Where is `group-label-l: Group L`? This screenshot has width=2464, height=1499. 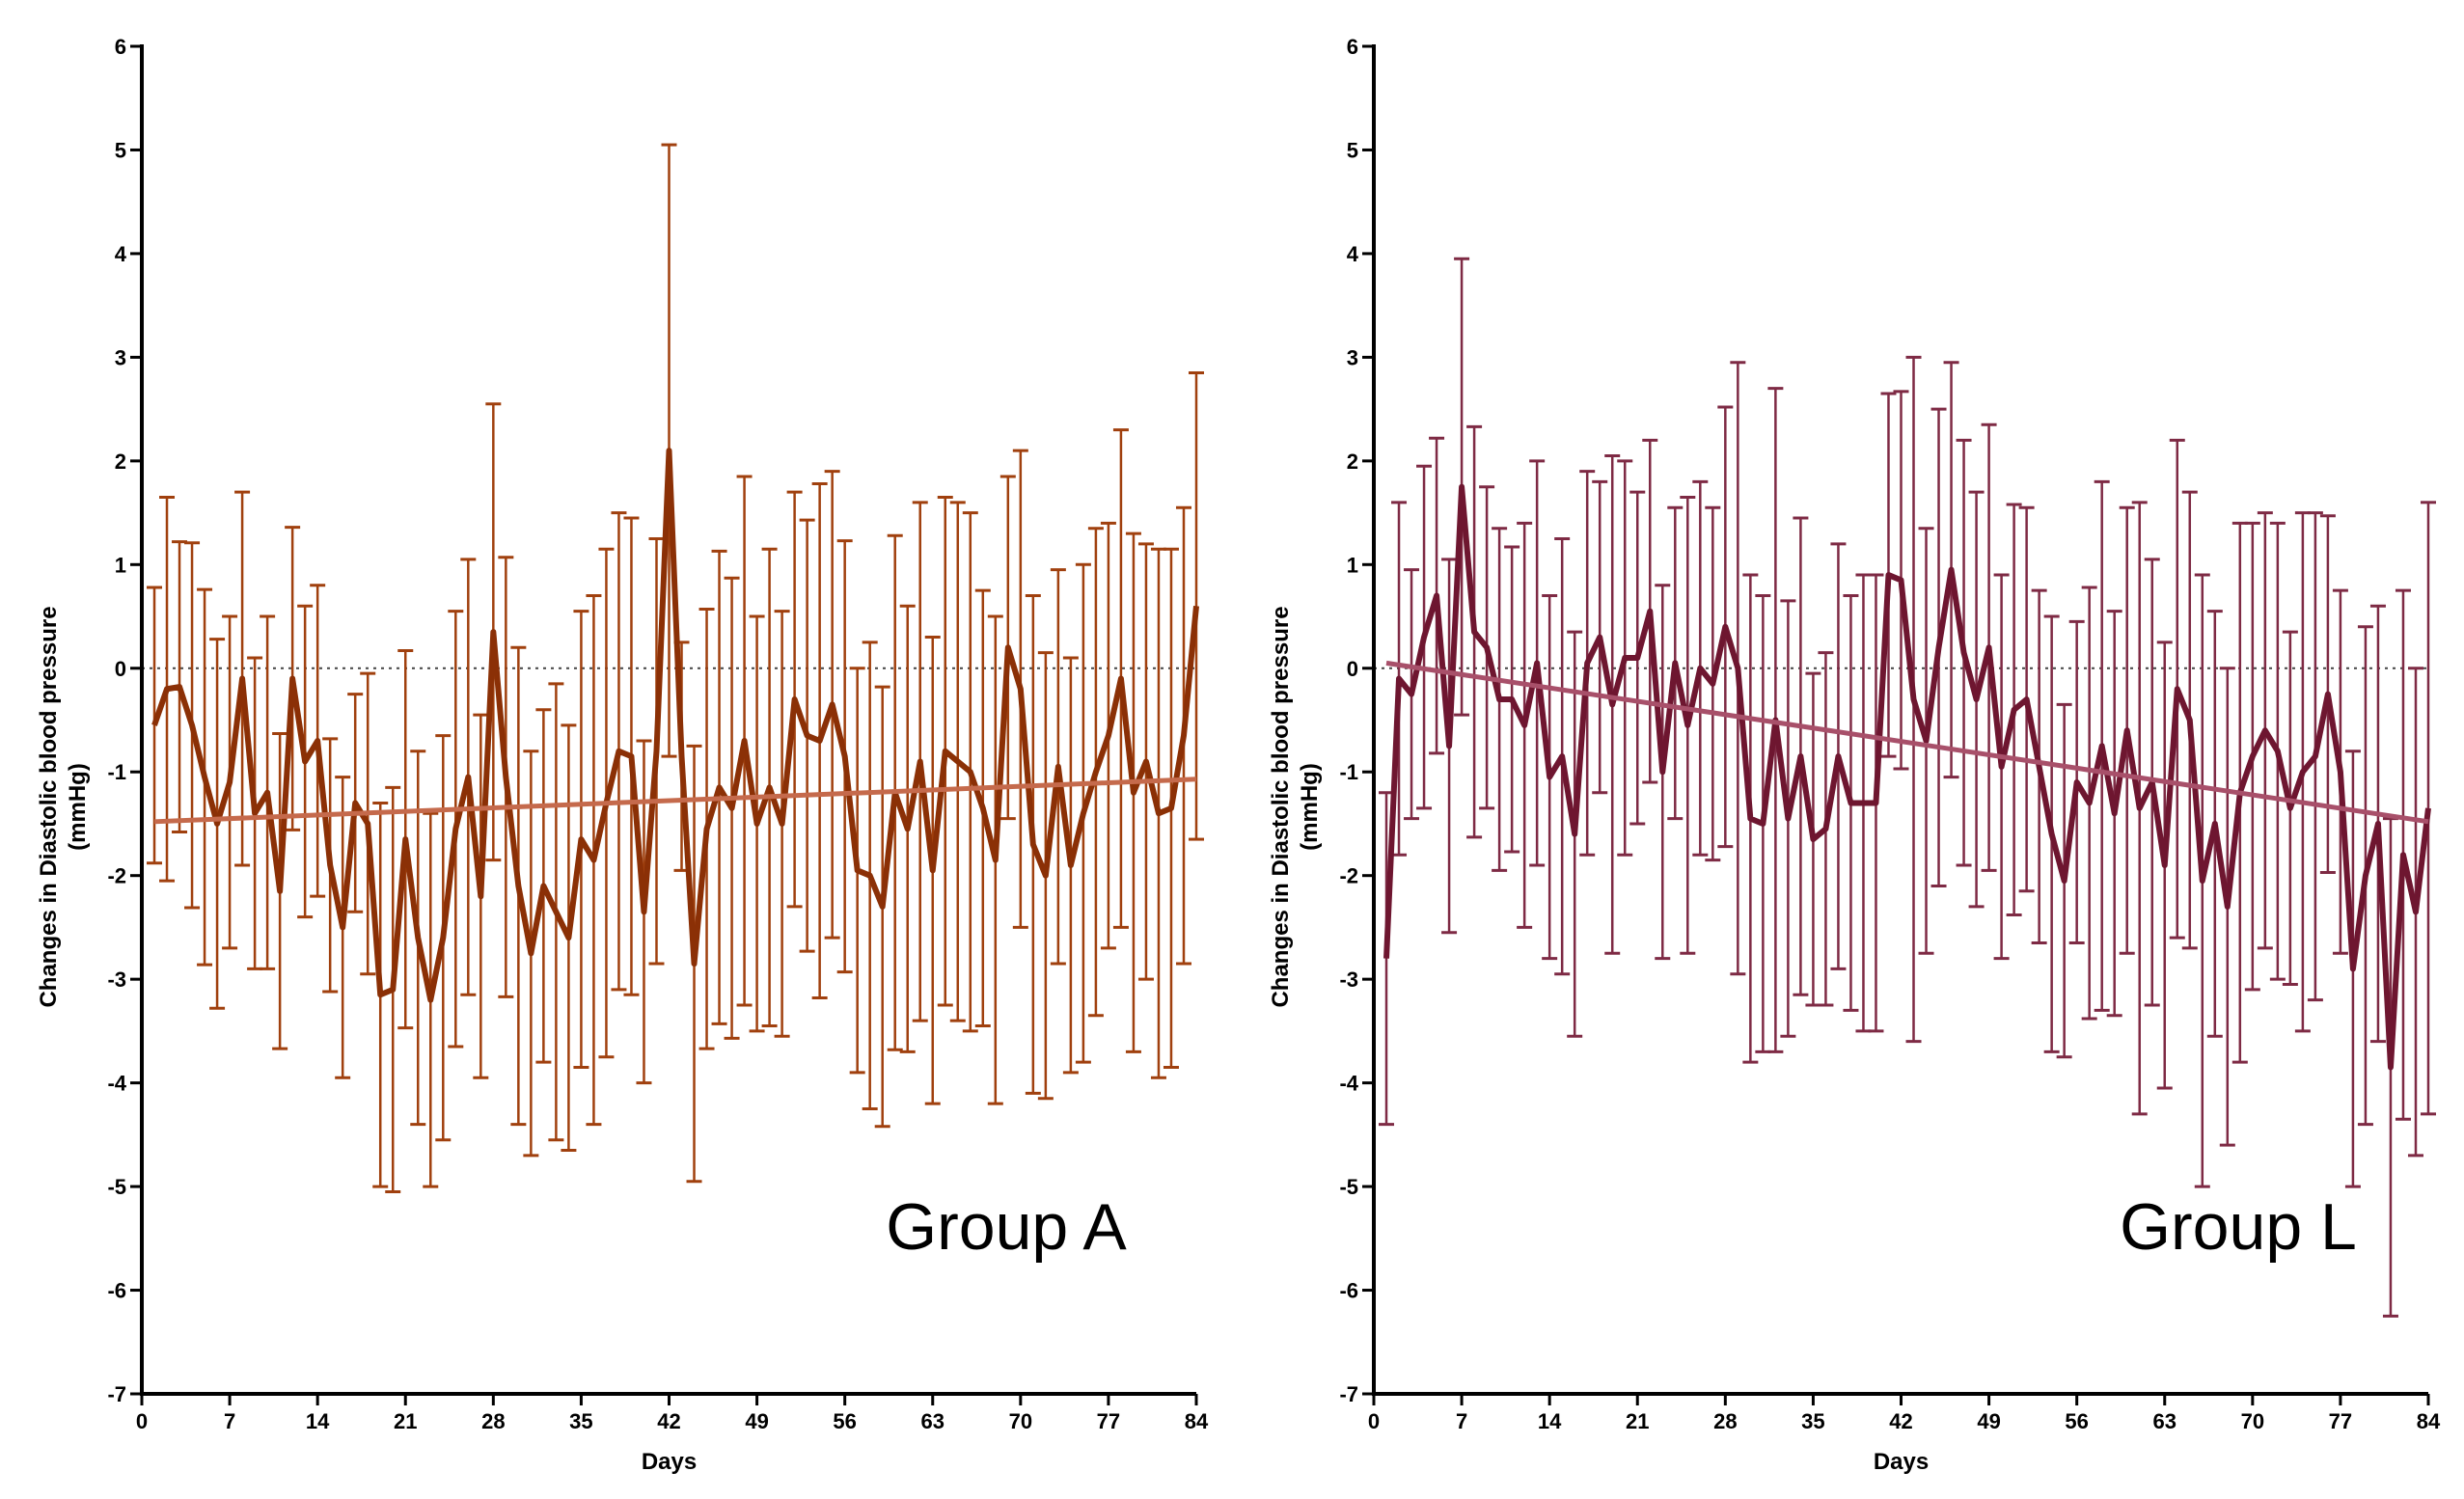 group-label-l: Group L is located at coordinates (2238, 1227).